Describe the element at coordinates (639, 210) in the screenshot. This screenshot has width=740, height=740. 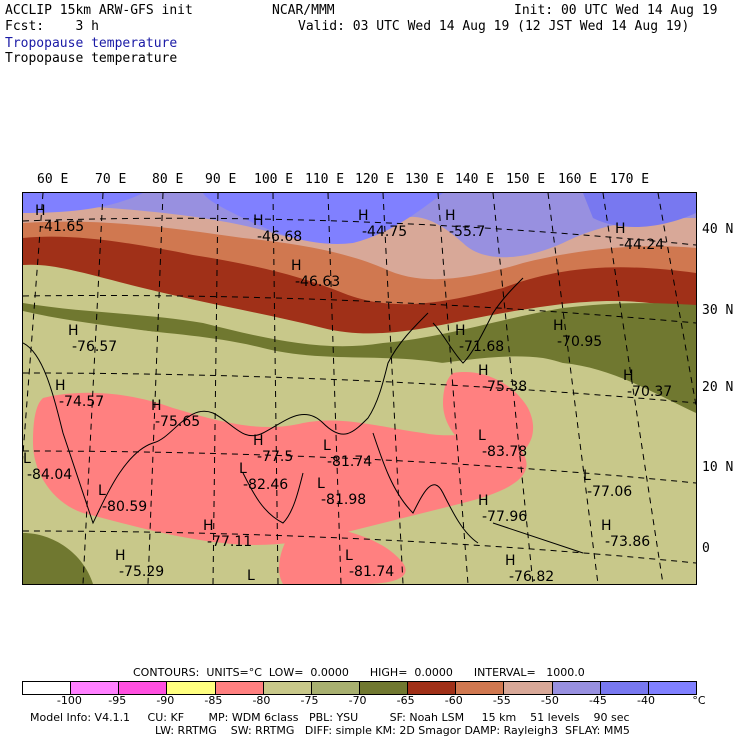
I see `band-minus-45-east` at that location.